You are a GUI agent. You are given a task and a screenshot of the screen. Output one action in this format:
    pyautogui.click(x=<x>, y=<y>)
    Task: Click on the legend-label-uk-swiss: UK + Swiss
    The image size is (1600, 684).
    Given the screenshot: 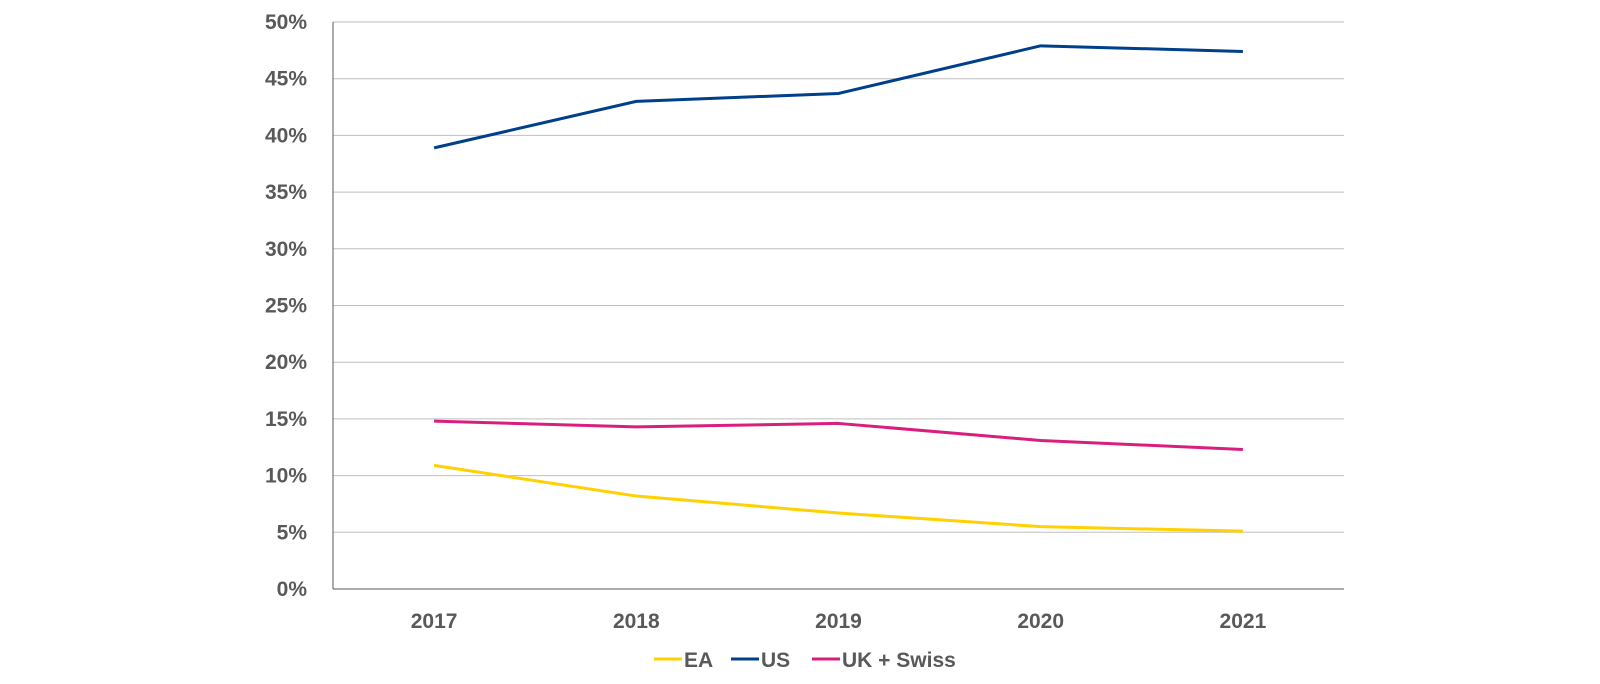 What is the action you would take?
    pyautogui.click(x=899, y=660)
    